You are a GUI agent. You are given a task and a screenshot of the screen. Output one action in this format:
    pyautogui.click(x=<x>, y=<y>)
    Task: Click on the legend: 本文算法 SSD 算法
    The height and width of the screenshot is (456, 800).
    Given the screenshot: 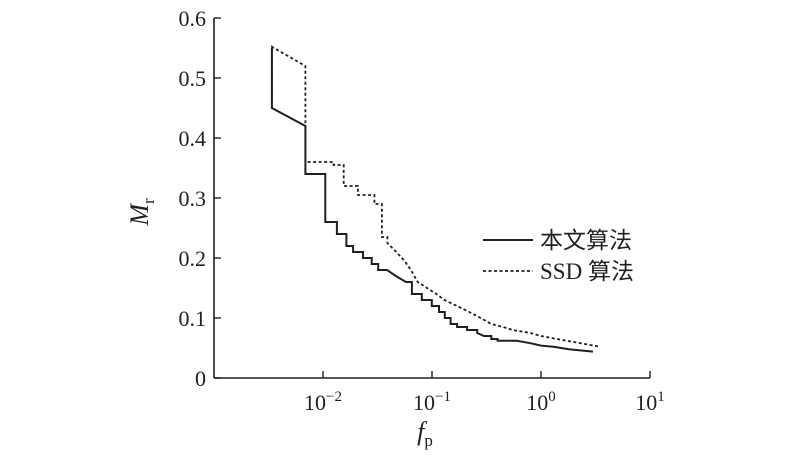 What is the action you would take?
    pyautogui.click(x=558, y=256)
    